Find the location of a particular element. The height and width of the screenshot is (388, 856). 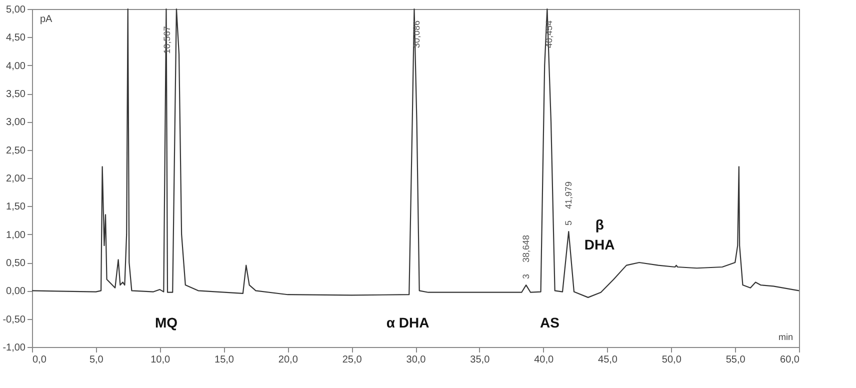

y-tick-label: 3,00 is located at coordinates (16, 122).